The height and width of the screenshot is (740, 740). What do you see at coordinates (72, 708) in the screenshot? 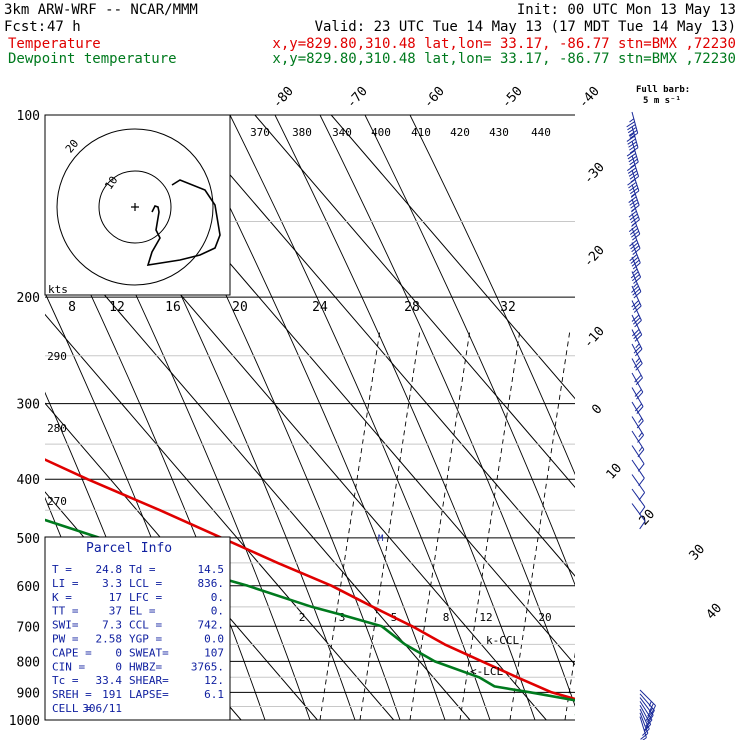
I see `parcel-info-cell: CELL =` at bounding box center [72, 708].